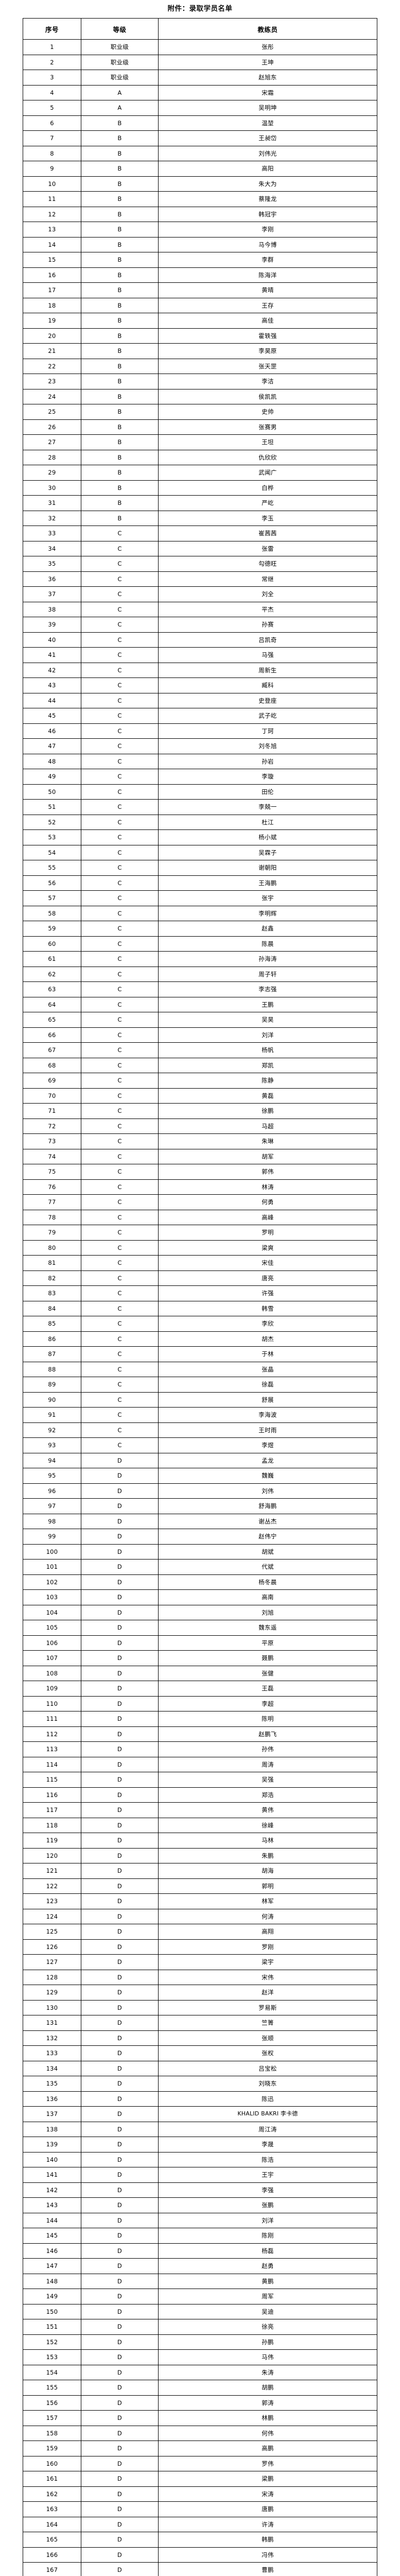  I want to click on cell-name: 郭伟, so click(267, 1172).